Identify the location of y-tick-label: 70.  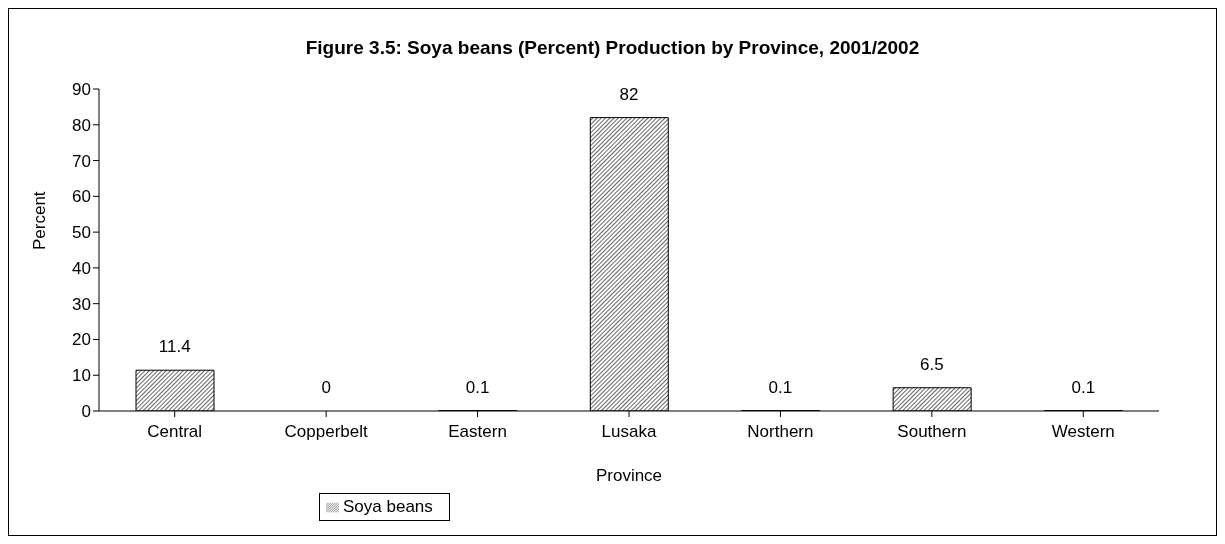
(81, 161).